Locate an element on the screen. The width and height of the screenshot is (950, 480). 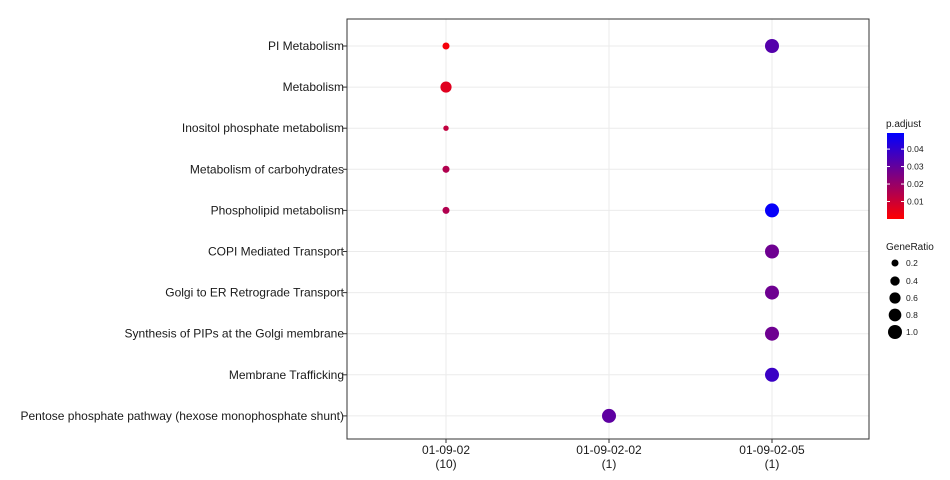
y-tick-label: Membrane Trafficking is located at coordinates (286, 375).